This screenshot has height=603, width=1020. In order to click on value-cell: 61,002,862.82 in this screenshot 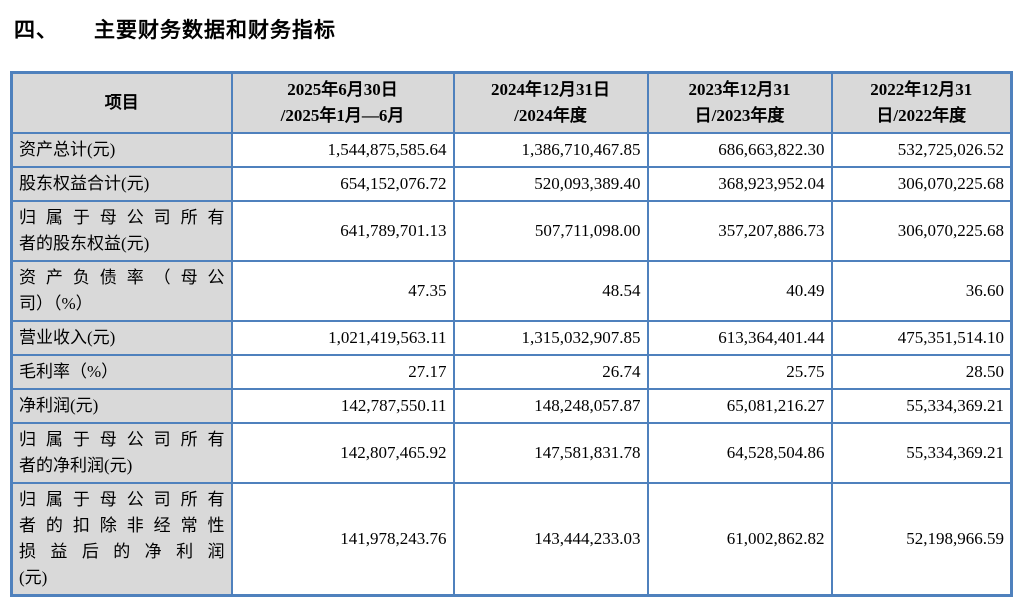, I will do `click(739, 539)`.